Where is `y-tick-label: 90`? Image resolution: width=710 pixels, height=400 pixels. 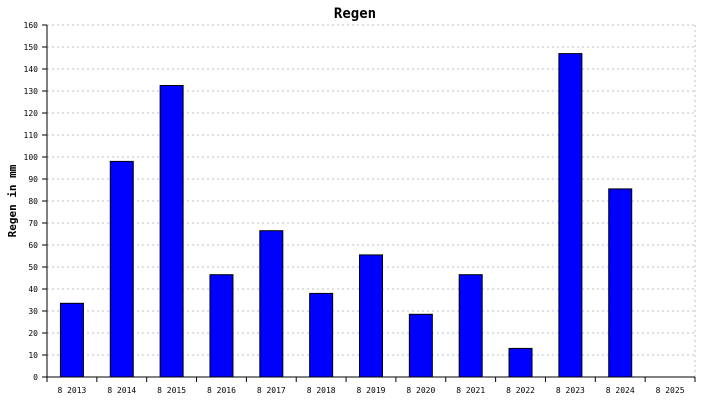
y-tick-label: 90 is located at coordinates (33, 179).